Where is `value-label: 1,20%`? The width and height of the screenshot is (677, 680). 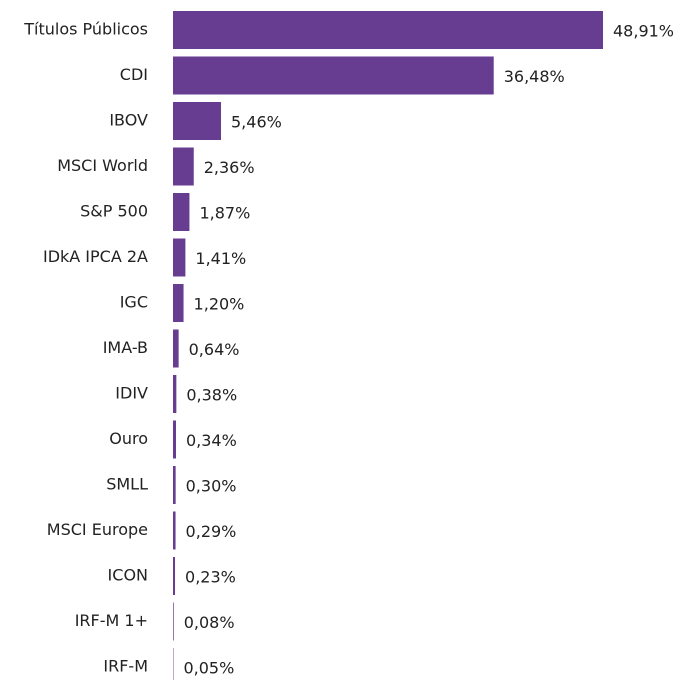 value-label: 1,20% is located at coordinates (219, 304).